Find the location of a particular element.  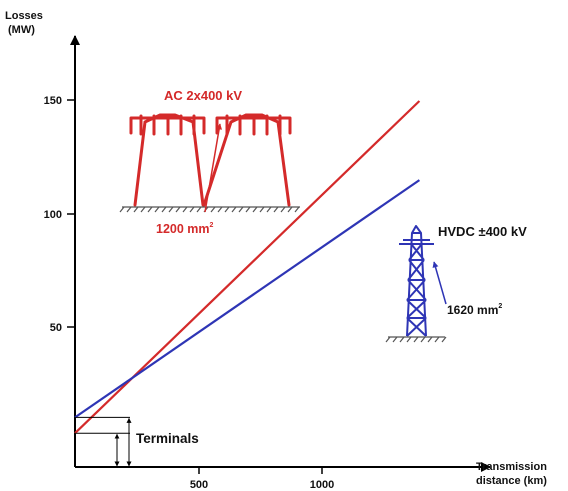

x-tick-1000: 1000 is located at coordinates (322, 479).